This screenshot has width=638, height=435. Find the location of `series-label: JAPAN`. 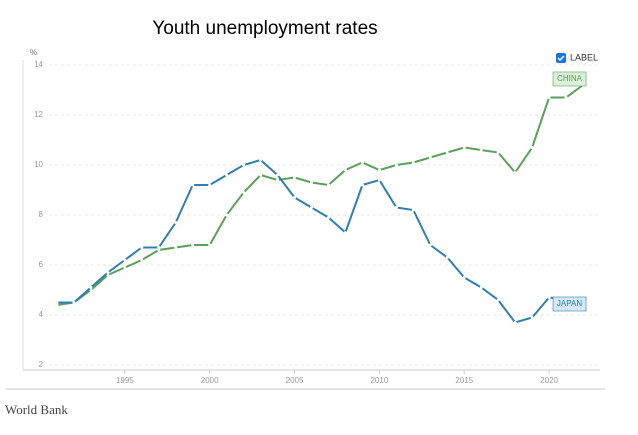

series-label: JAPAN is located at coordinates (569, 303).